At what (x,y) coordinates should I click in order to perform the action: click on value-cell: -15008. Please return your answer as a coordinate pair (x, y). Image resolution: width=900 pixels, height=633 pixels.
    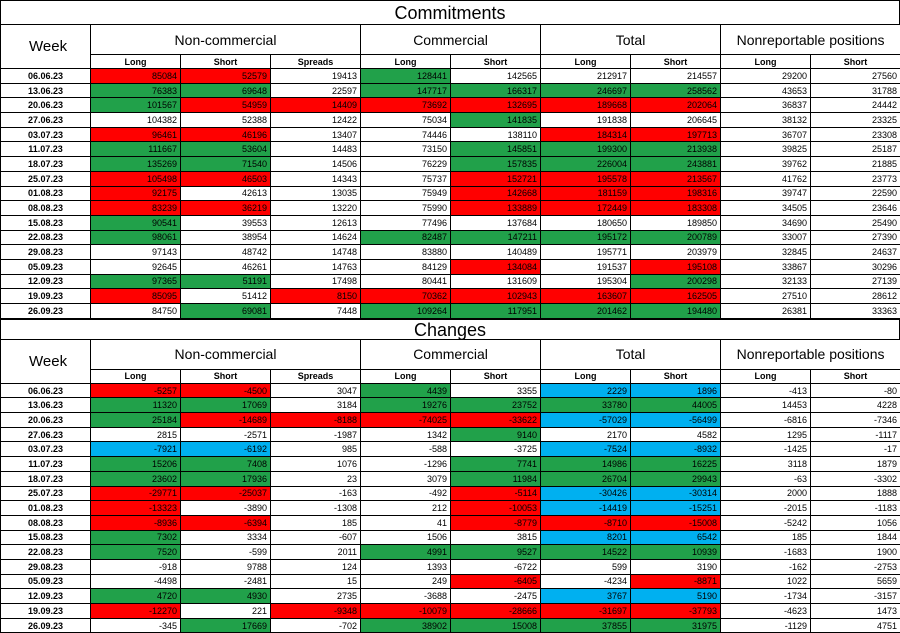
    Looking at the image, I should click on (676, 522).